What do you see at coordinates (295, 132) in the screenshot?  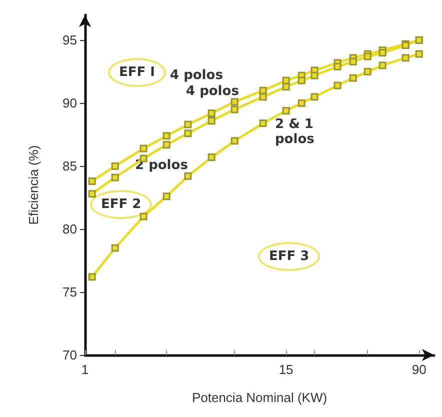 I see `annotation: 2 & 1 polos` at bounding box center [295, 132].